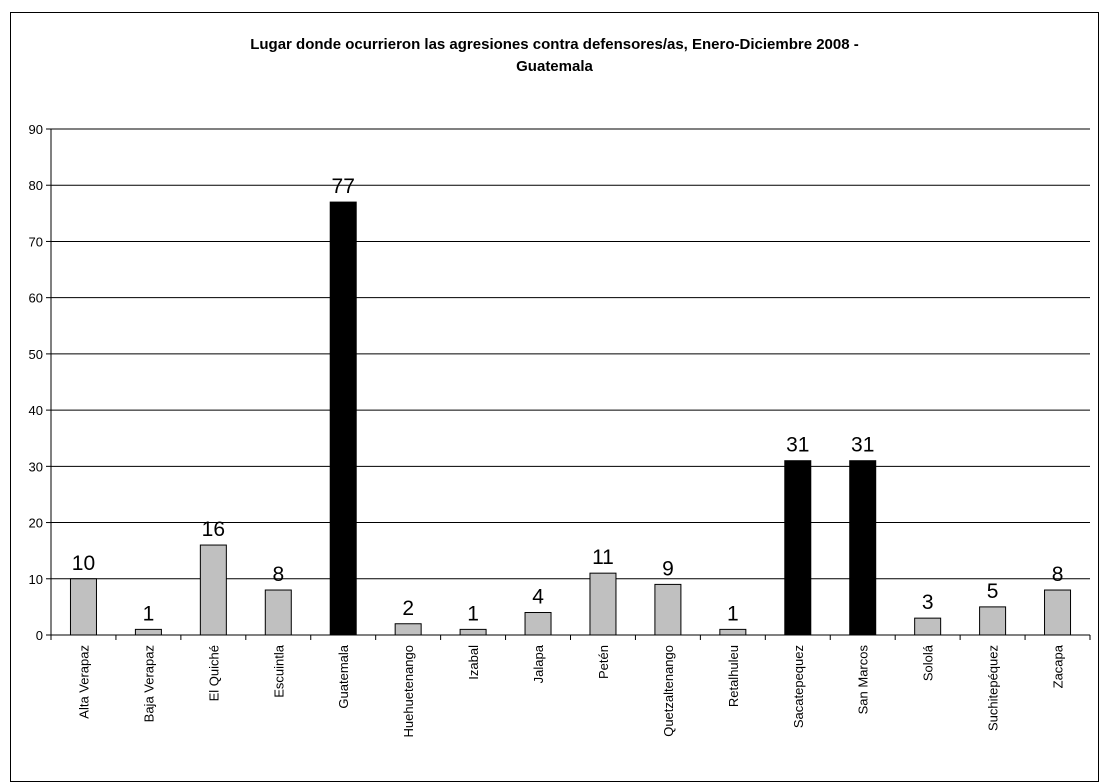 The width and height of the screenshot is (1101, 782). Describe the element at coordinates (343, 186) in the screenshot. I see `data-label: 77` at that location.